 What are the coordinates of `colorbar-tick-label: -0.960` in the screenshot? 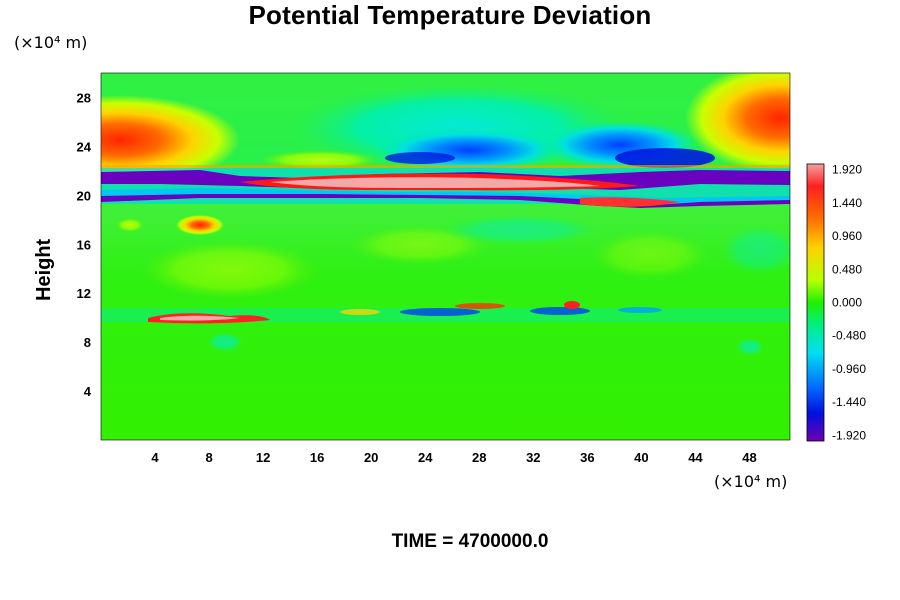 It's located at (849, 369).